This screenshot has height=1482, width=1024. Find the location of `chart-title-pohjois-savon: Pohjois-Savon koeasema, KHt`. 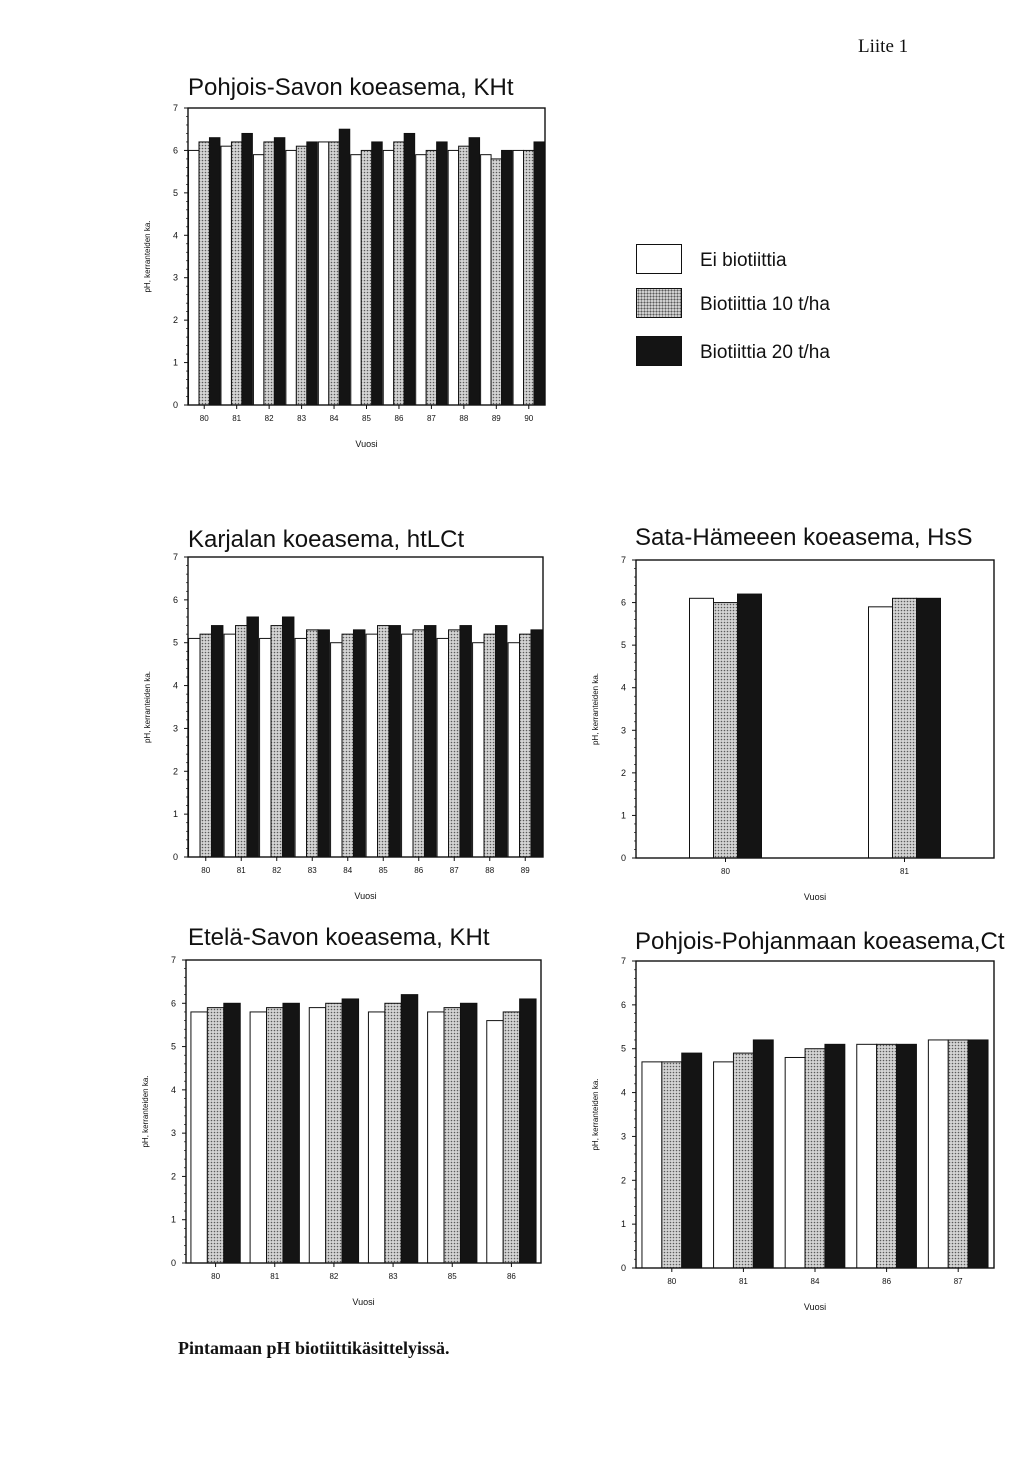

chart-title-pohjois-savon: Pohjois-Savon koeasema, KHt is located at coordinates (351, 87).